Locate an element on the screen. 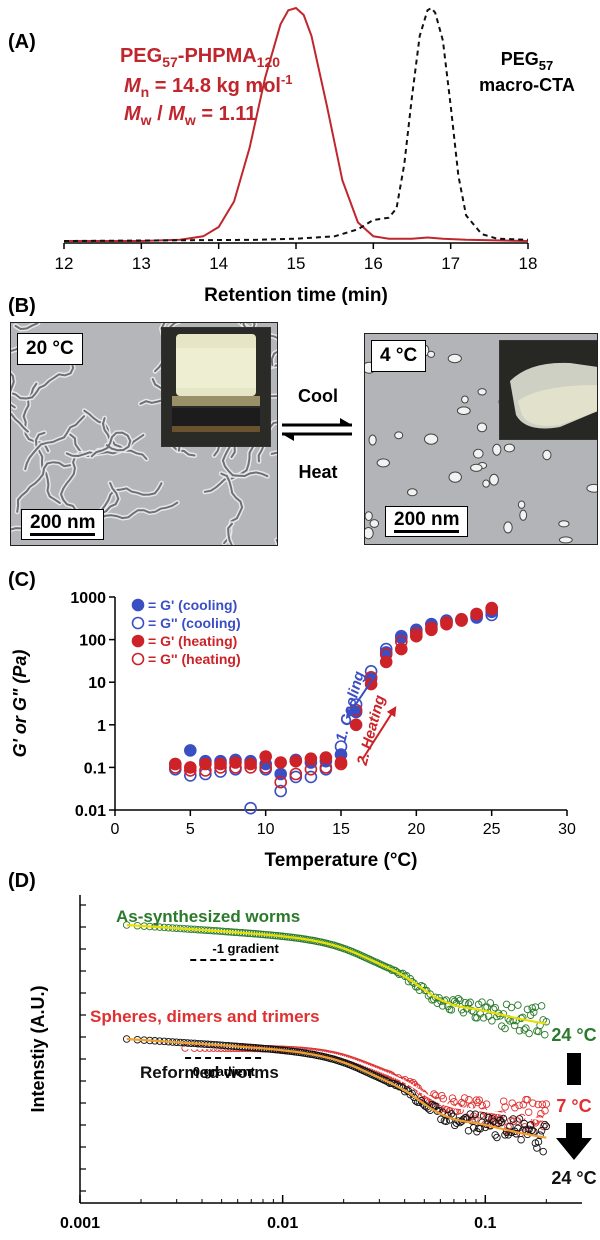 This screenshot has height=1240, width=600. chart-a-x-tick-label: 14 is located at coordinates (218, 263).